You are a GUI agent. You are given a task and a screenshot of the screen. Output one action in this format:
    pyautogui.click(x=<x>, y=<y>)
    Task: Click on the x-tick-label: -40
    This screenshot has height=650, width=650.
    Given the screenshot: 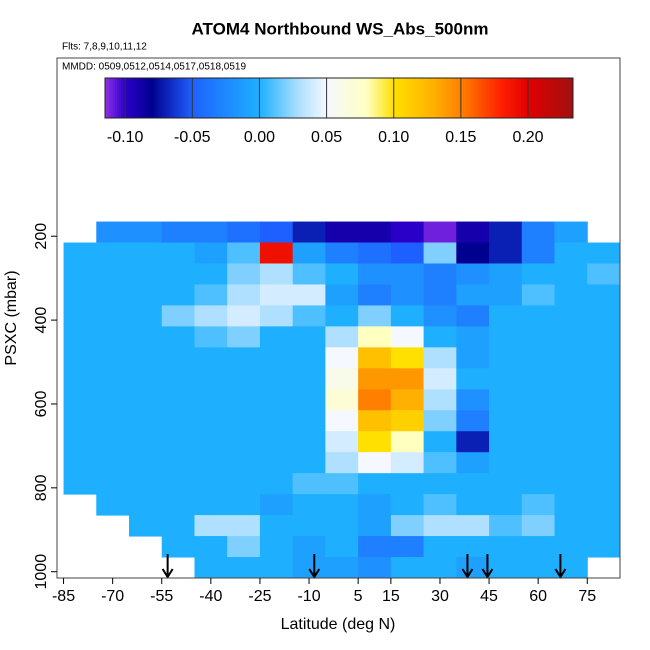 What is the action you would take?
    pyautogui.click(x=210, y=596)
    